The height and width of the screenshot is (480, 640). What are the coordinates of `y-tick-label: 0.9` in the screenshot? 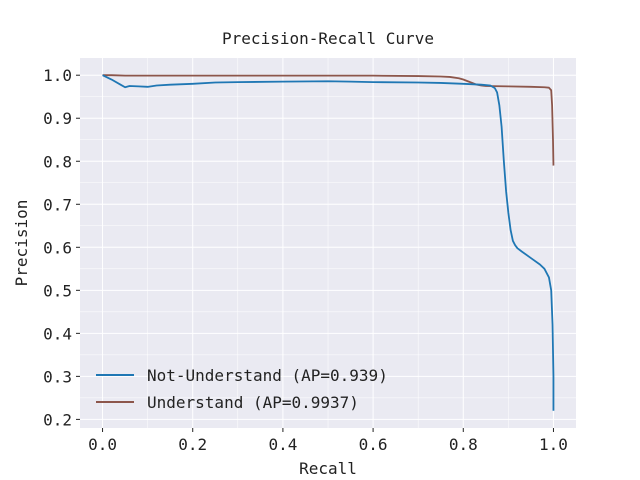 It's located at (57, 118).